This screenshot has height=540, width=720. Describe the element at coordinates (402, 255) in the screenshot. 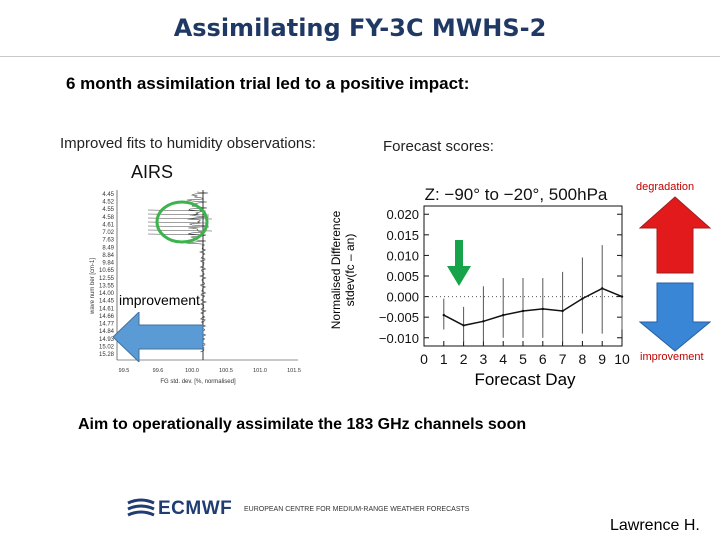

I see `y-tick-label: 0.010` at that location.